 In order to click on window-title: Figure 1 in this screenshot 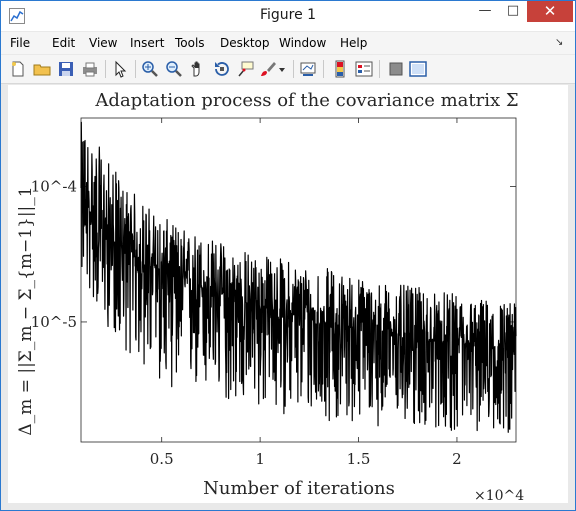, I will do `click(288, 15)`.